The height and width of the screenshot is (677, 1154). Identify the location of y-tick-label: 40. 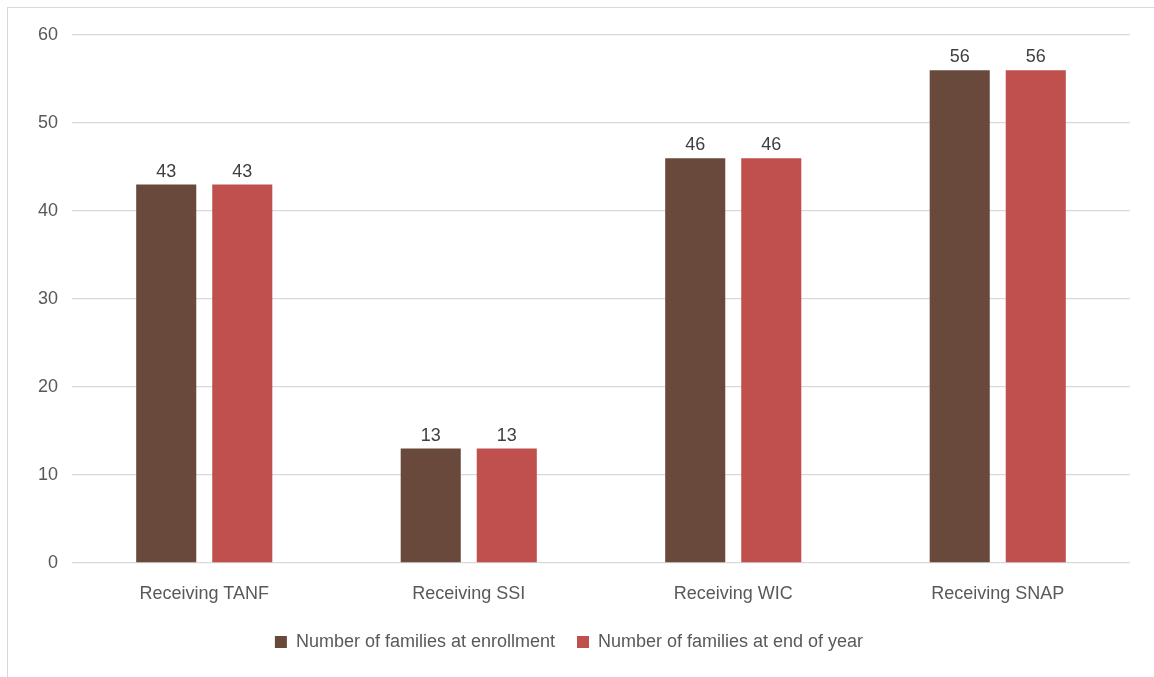
(47, 209).